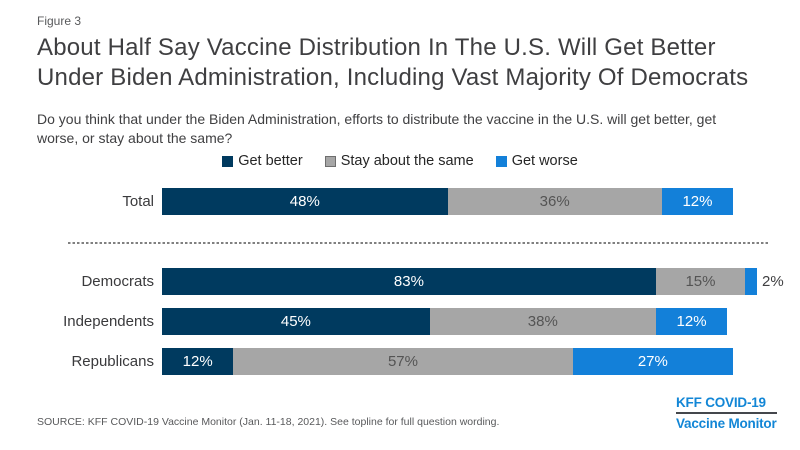 The width and height of the screenshot is (800, 450). I want to click on row-label-republicans: Republicans, so click(112, 361).